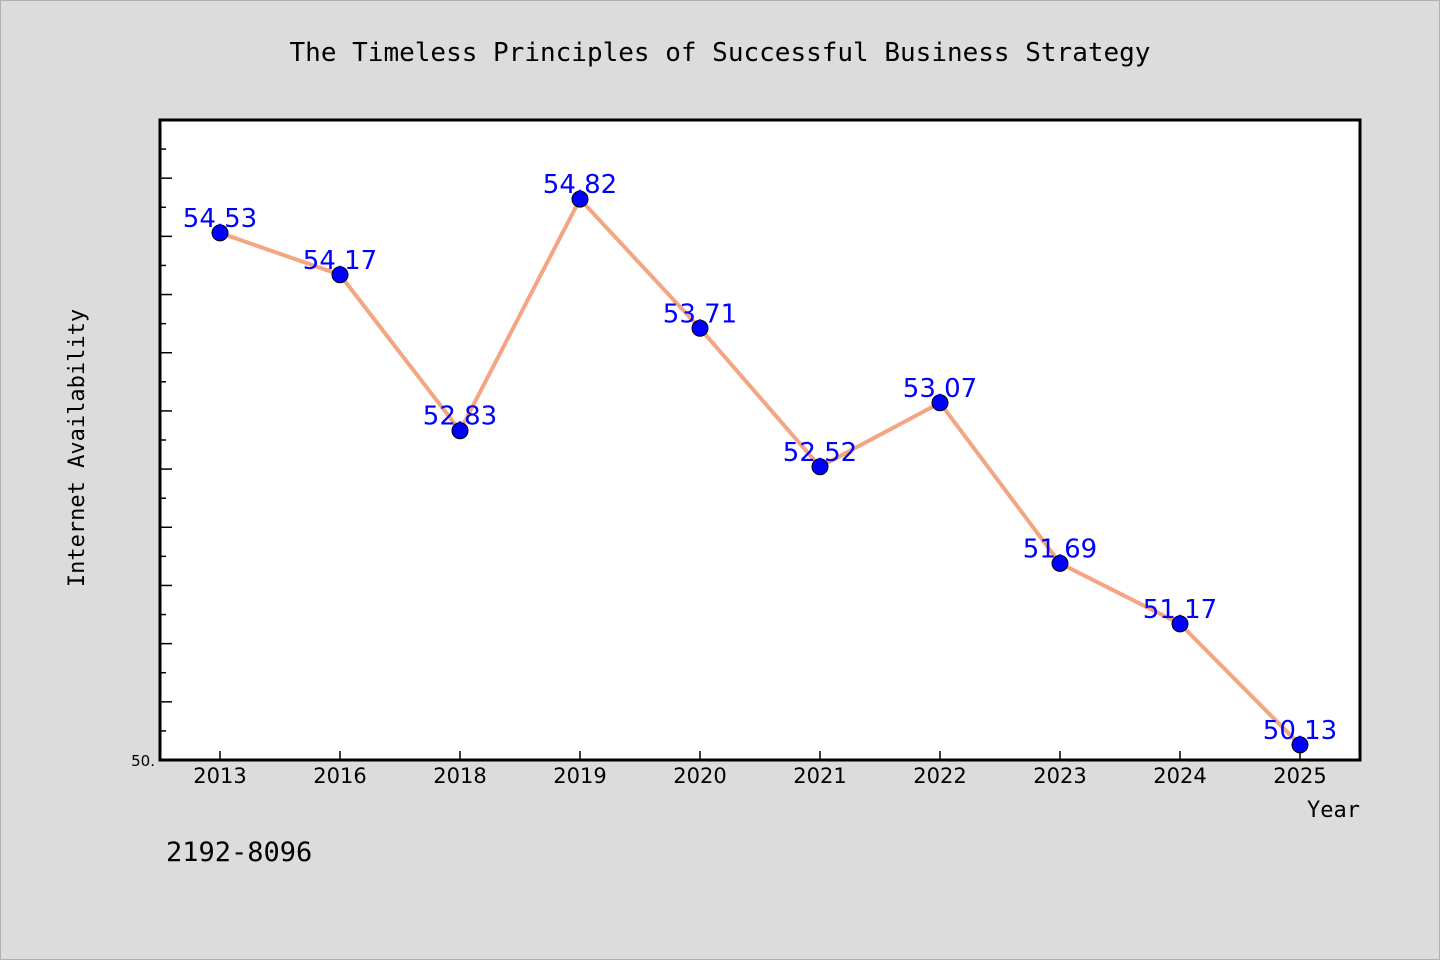 Image resolution: width=1440 pixels, height=960 pixels. Describe the element at coordinates (339, 776) in the screenshot. I see `x-axis-tick-label: 2016` at that location.